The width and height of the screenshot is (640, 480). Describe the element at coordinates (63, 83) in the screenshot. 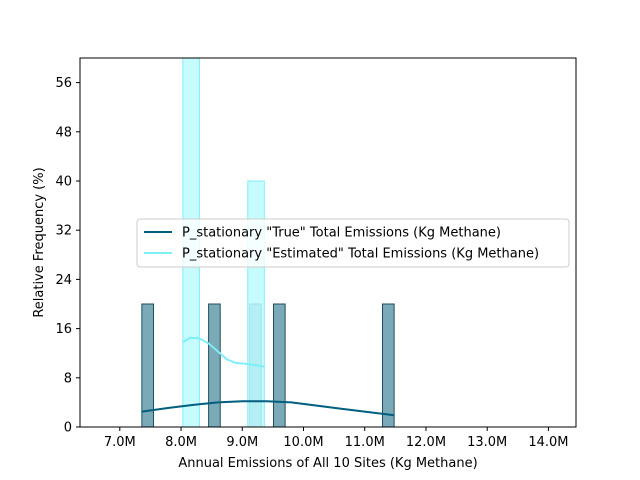

I see `y-tick-label: 56` at that location.